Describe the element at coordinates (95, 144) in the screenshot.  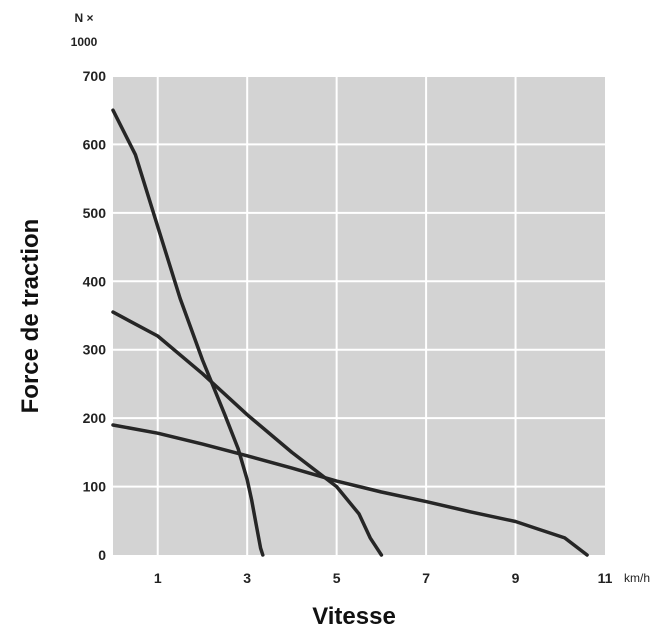
I see `y-tick-label: 600` at that location.